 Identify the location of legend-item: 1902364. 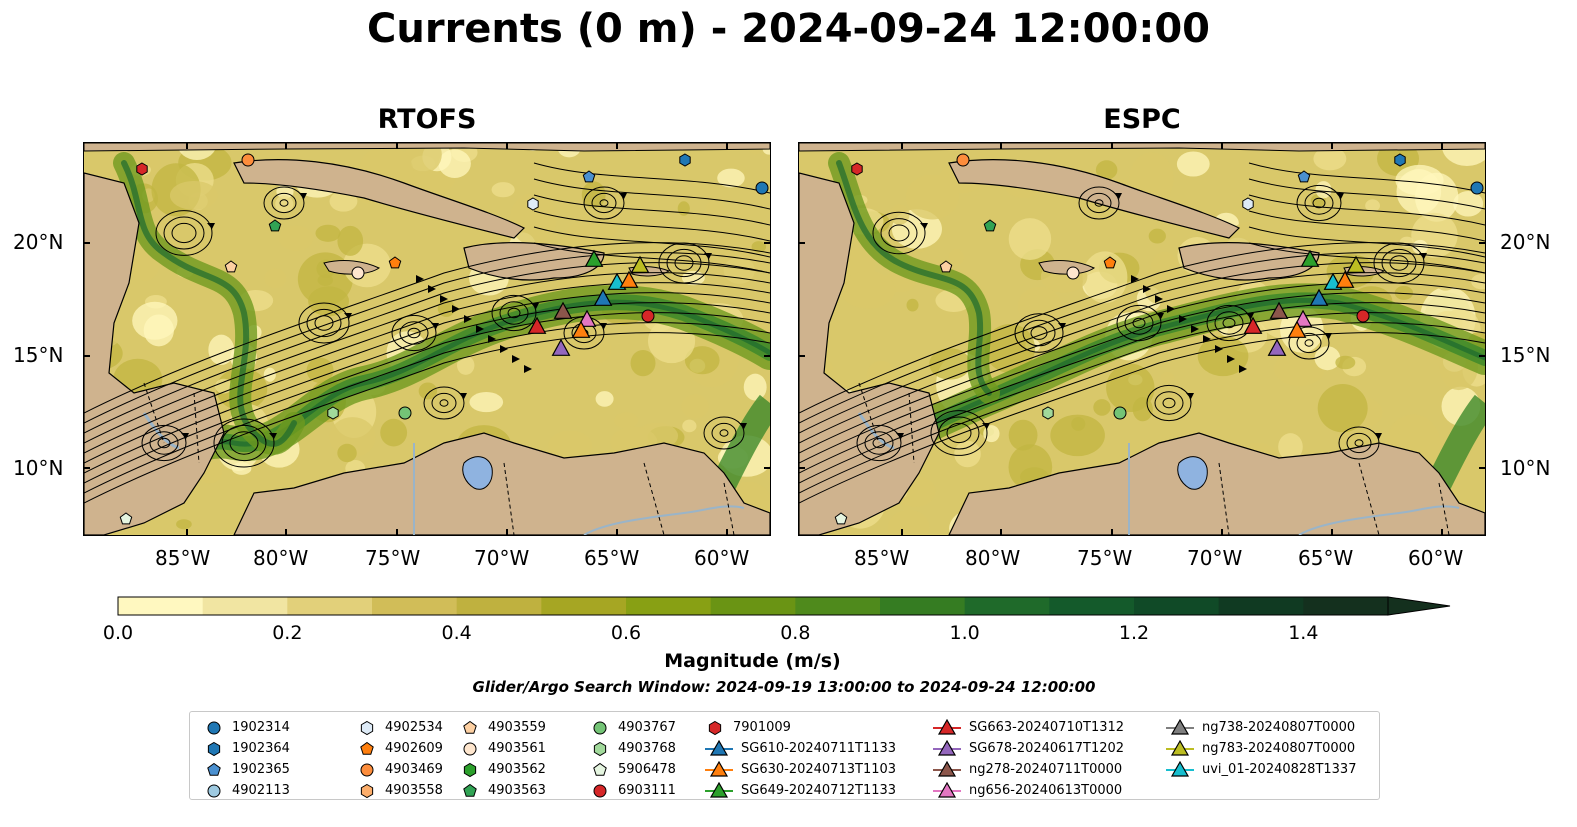
(246, 748).